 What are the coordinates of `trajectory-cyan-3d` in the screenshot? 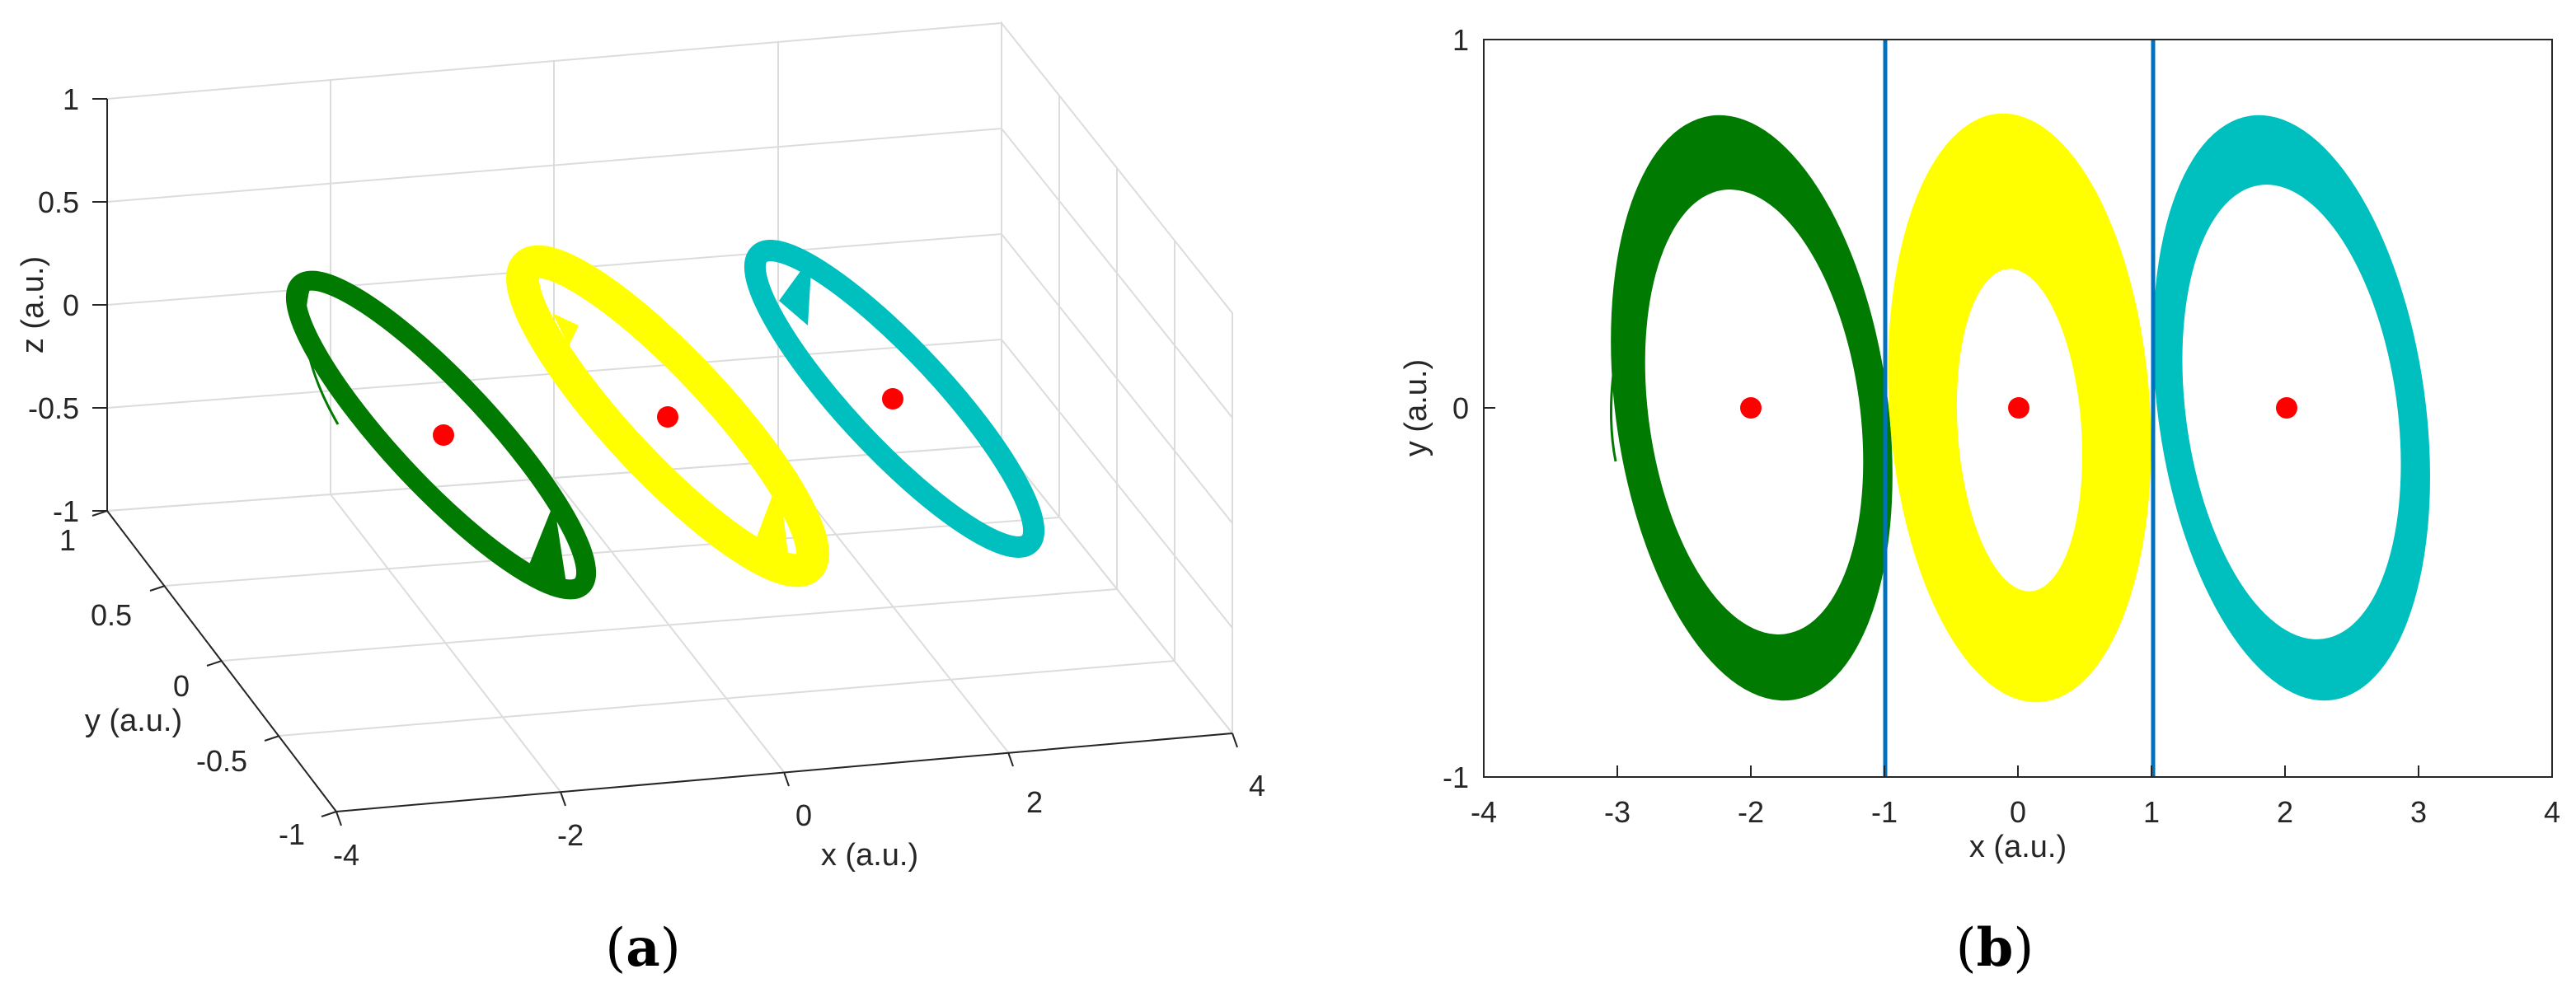 It's located at (894, 399).